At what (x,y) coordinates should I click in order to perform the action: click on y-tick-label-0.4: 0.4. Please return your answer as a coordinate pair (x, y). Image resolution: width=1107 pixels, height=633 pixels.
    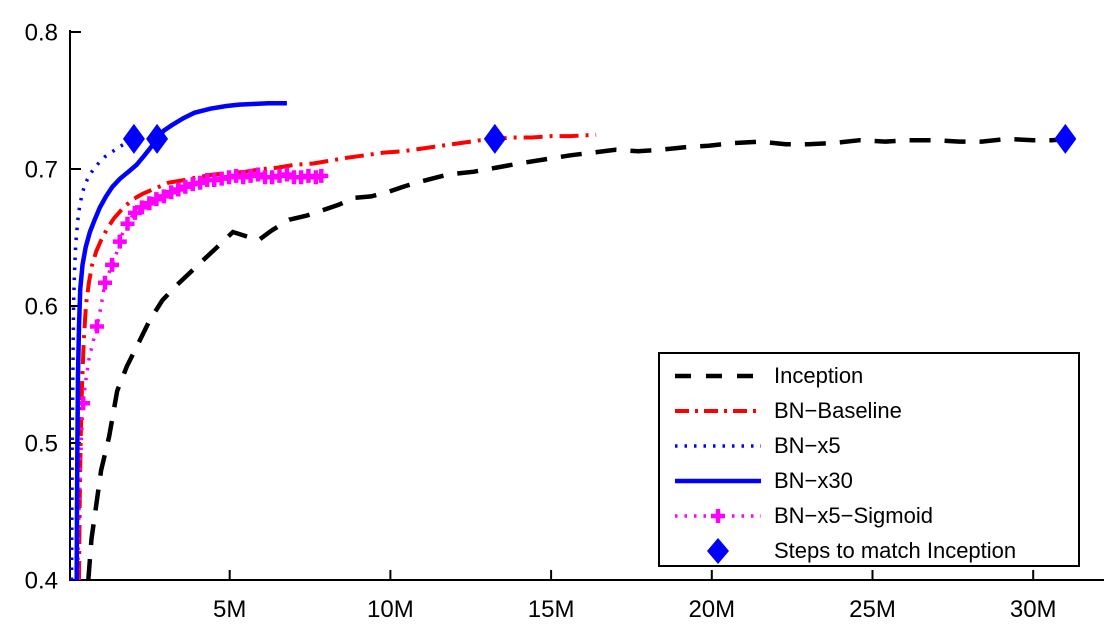
    Looking at the image, I should click on (41, 581).